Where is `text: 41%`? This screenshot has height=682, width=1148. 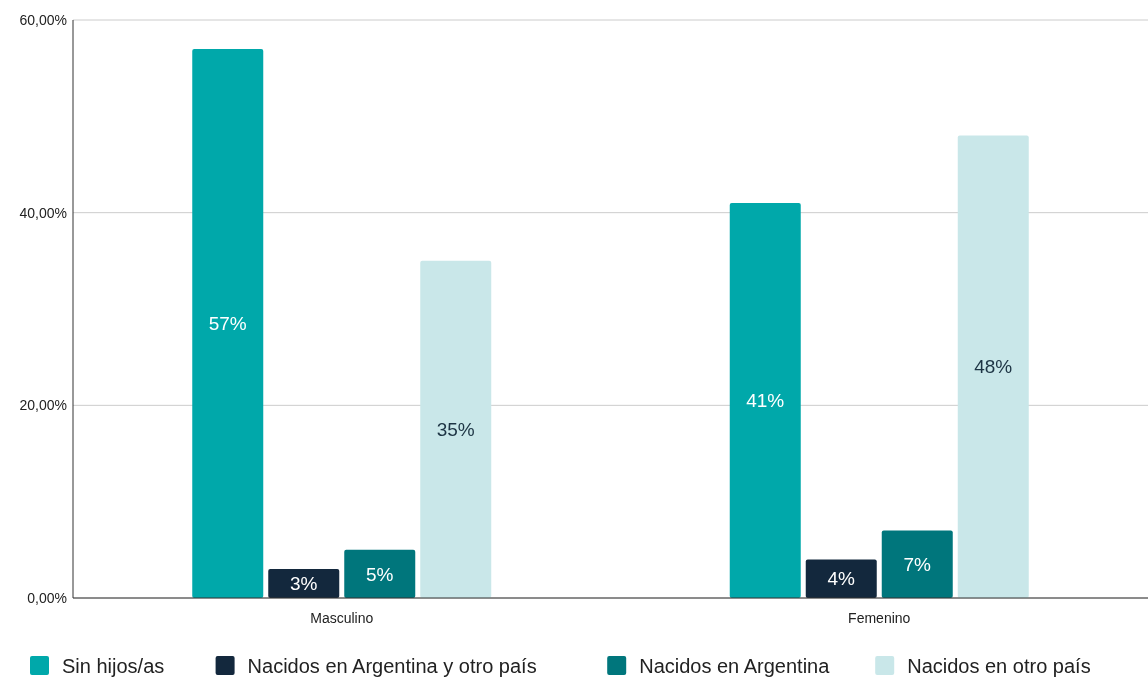 text: 41% is located at coordinates (765, 401).